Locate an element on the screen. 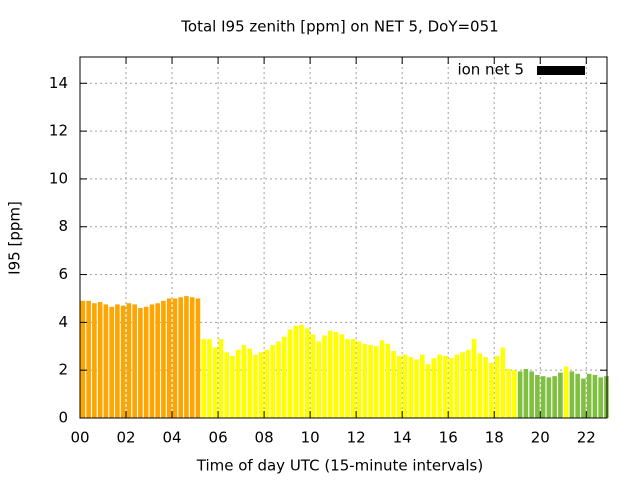  x-tick-label: 10 is located at coordinates (310, 438).